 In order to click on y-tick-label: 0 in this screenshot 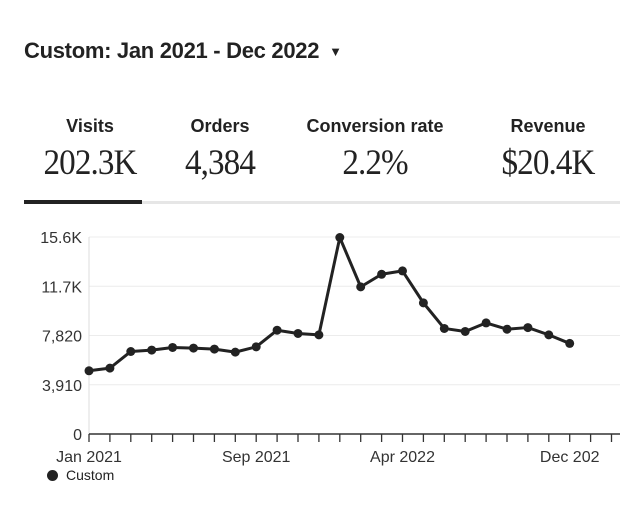, I will do `click(77, 435)`.